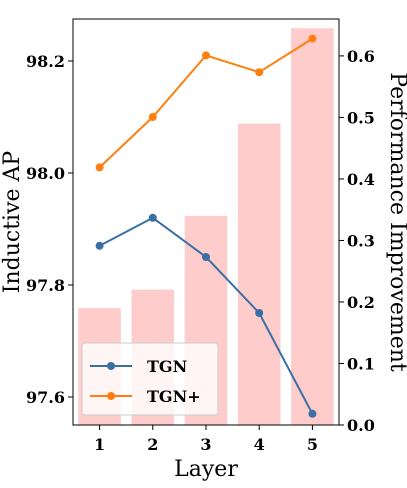 The height and width of the screenshot is (488, 407). I want to click on right-y-axis-label: Performance Improvement, so click(396, 222).